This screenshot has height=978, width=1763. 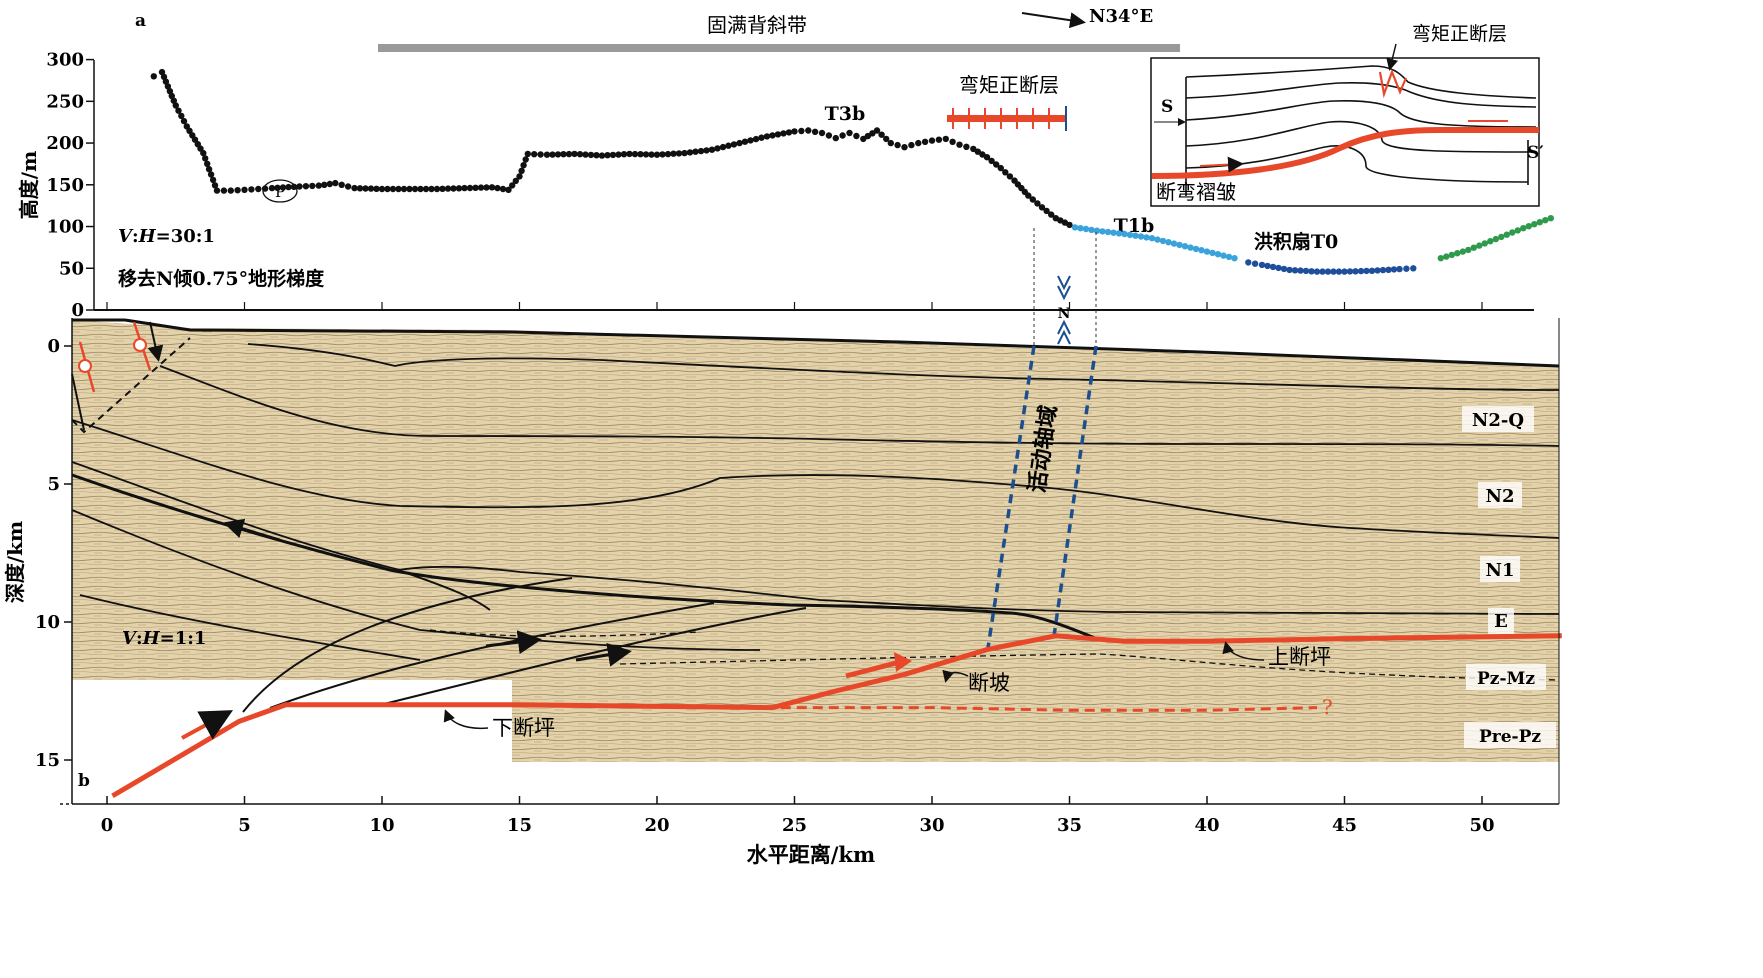 What do you see at coordinates (1393, 83) in the screenshot?
I see `inset-normal-faults` at bounding box center [1393, 83].